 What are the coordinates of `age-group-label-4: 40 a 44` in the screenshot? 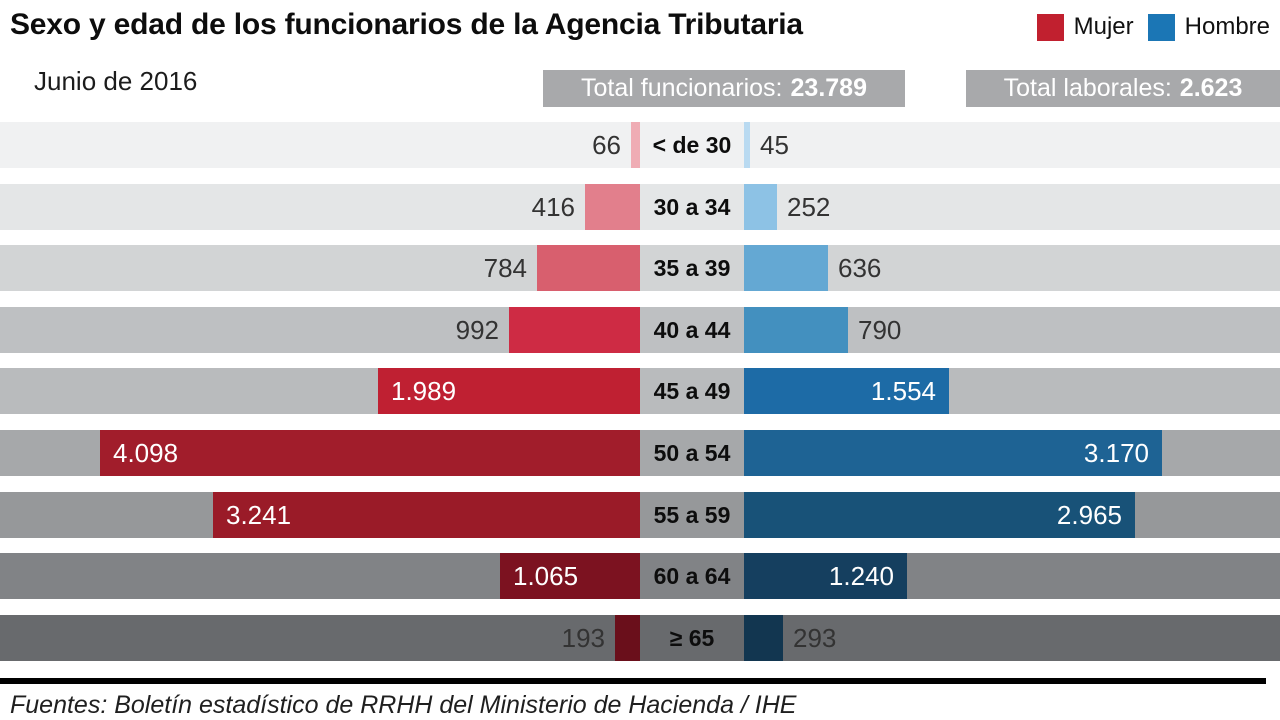 It's located at (692, 330).